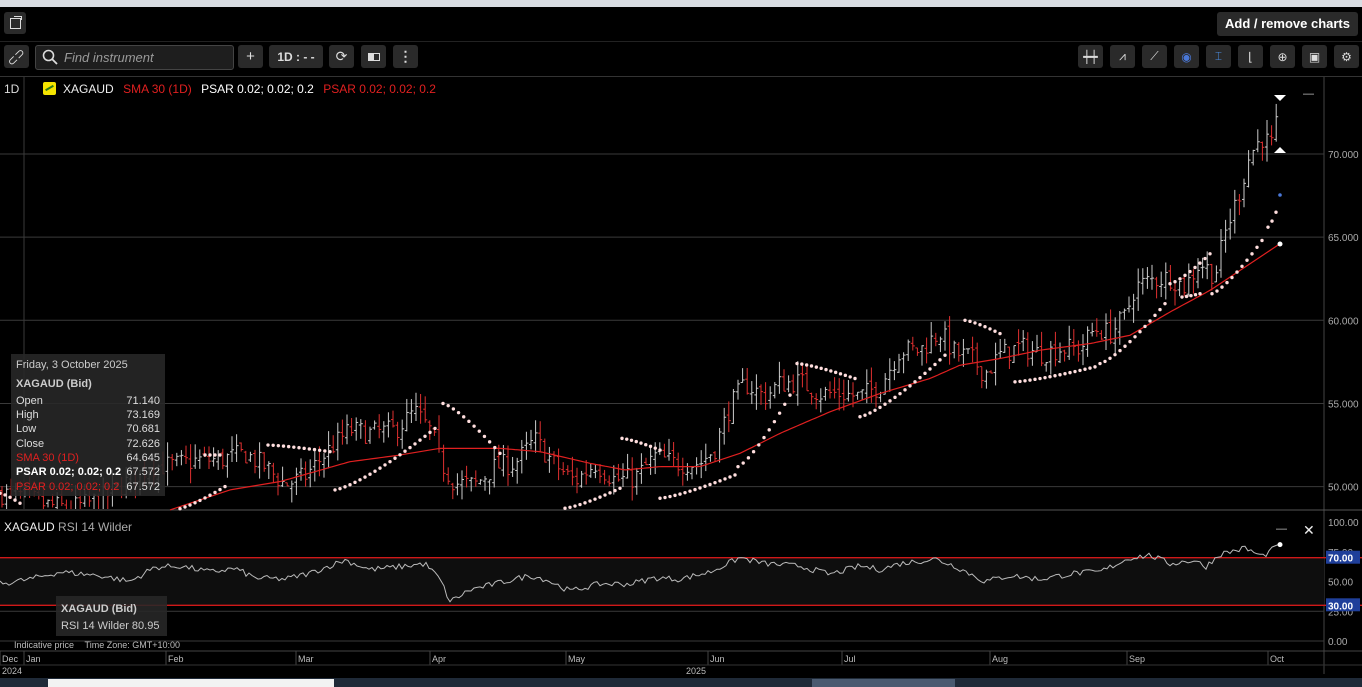 This screenshot has height=687, width=1362. What do you see at coordinates (296, 56) in the screenshot?
I see `interval-selector: 1D : - -` at bounding box center [296, 56].